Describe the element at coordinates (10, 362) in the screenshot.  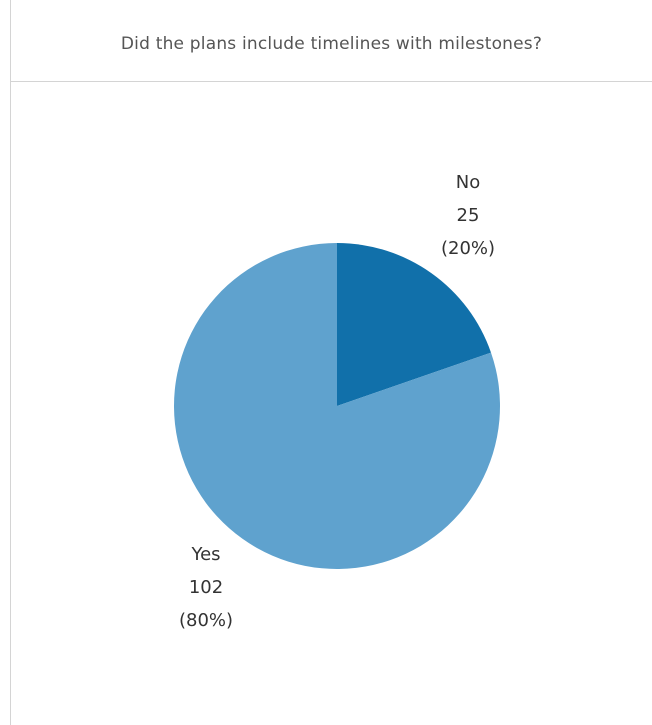
I see `left-border` at that location.